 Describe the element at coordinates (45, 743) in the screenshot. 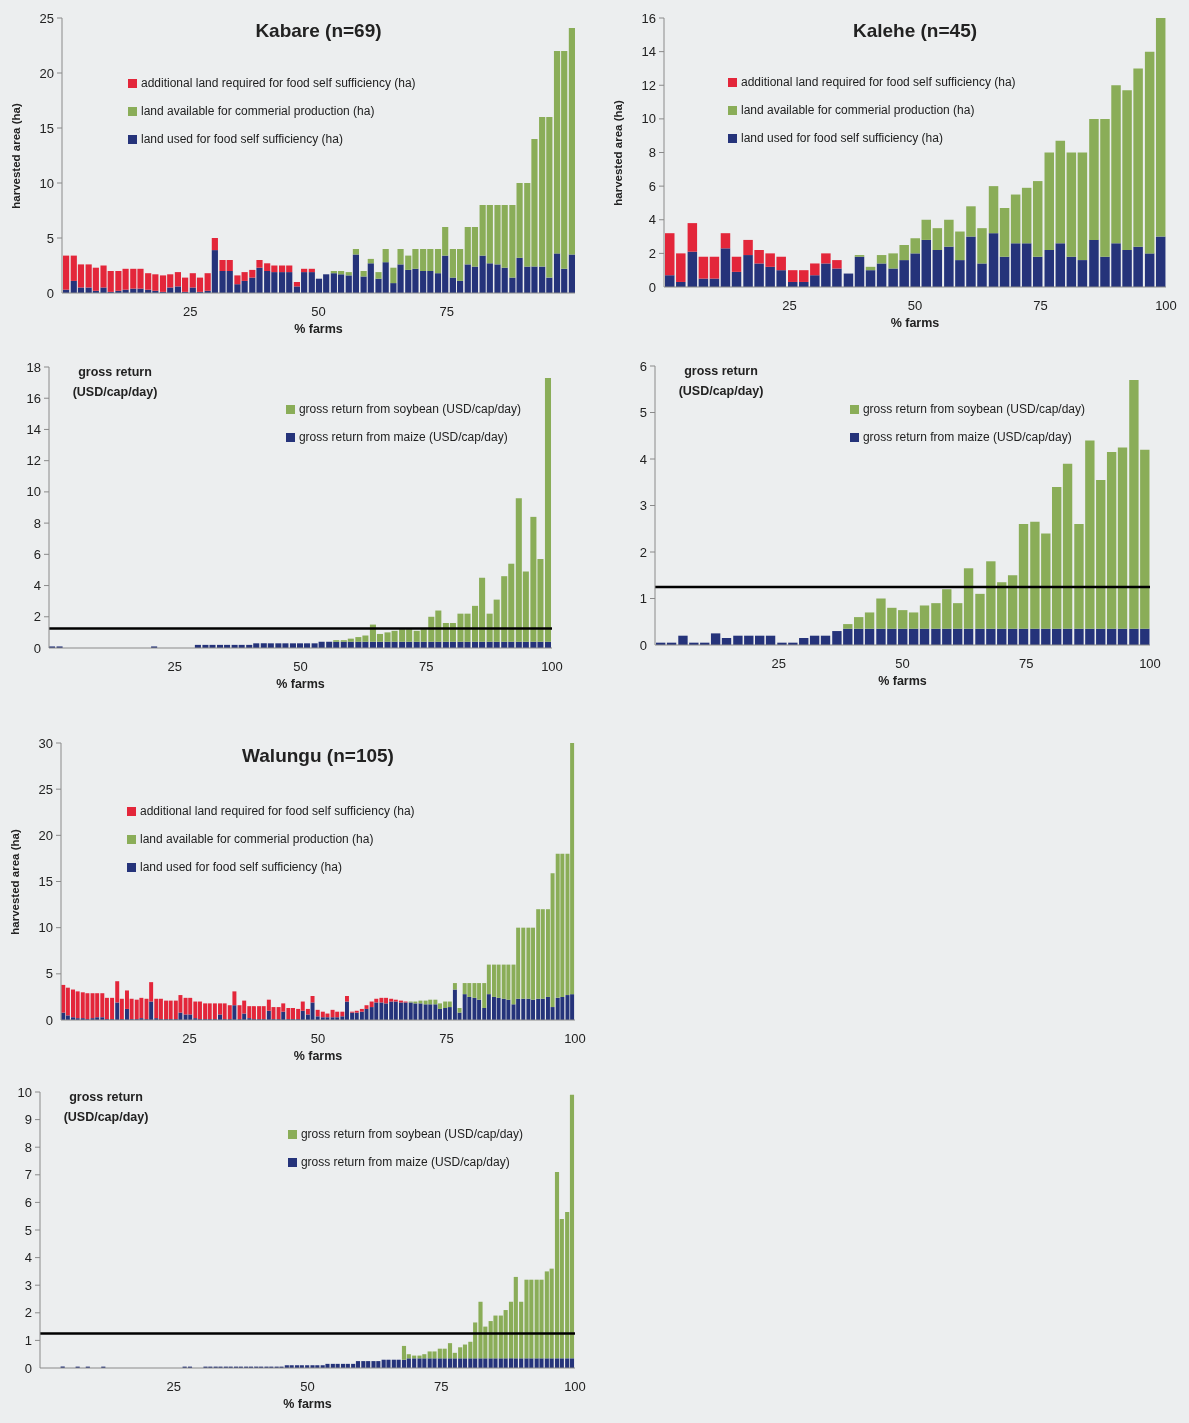

I see `y-tick-label: 30` at that location.